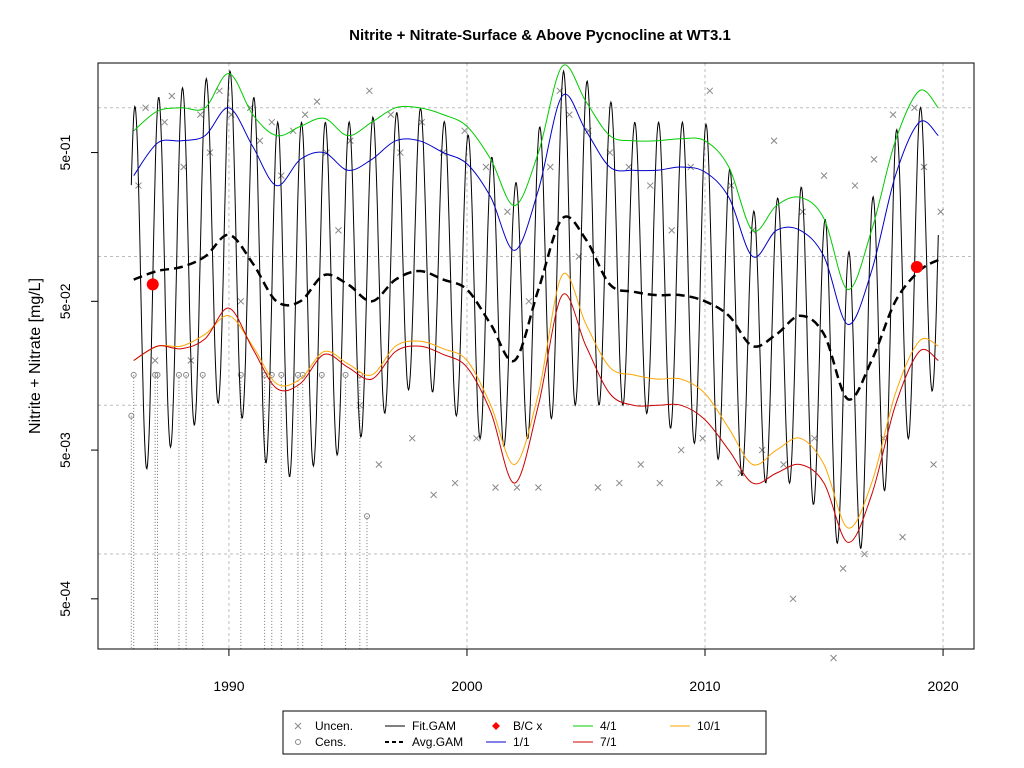  Describe the element at coordinates (65, 301) in the screenshot. I see `y-tick-label: 5e-02` at that location.